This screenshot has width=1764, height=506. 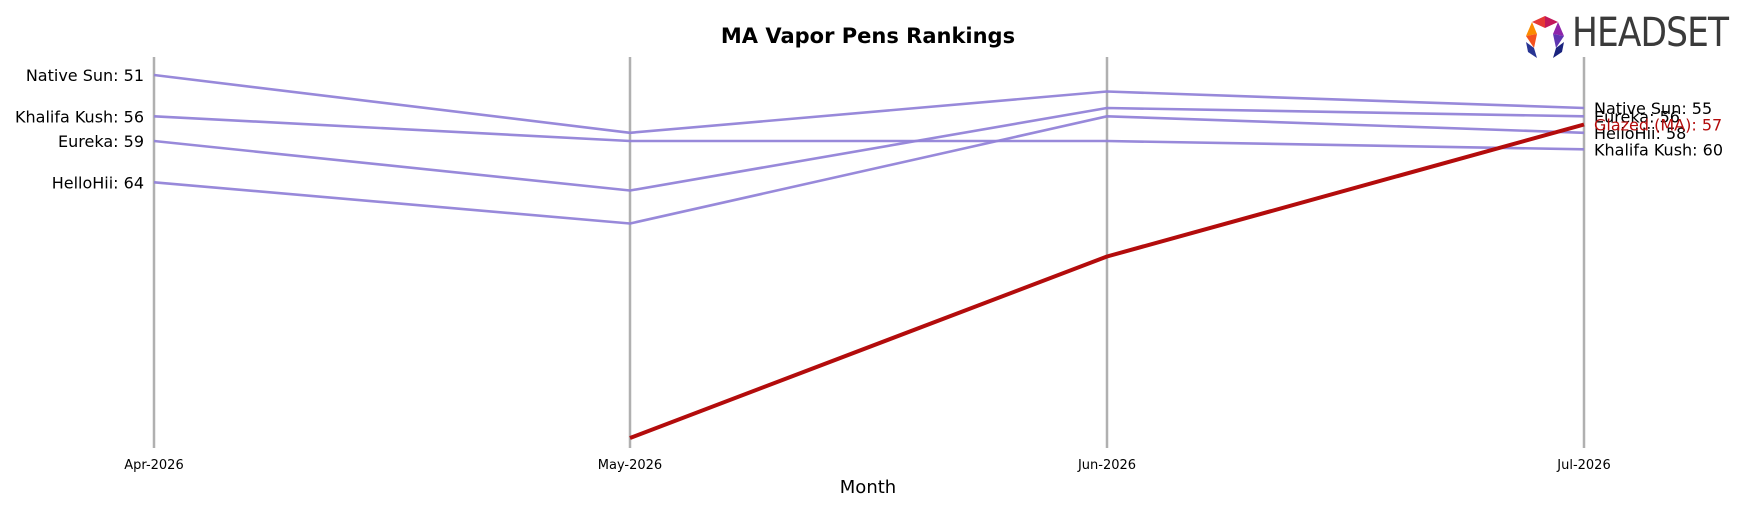 What do you see at coordinates (867, 465) in the screenshot?
I see `x-axis-ticks: Apr-2026 May-2026 Jun-2026 Jul-2026` at bounding box center [867, 465].